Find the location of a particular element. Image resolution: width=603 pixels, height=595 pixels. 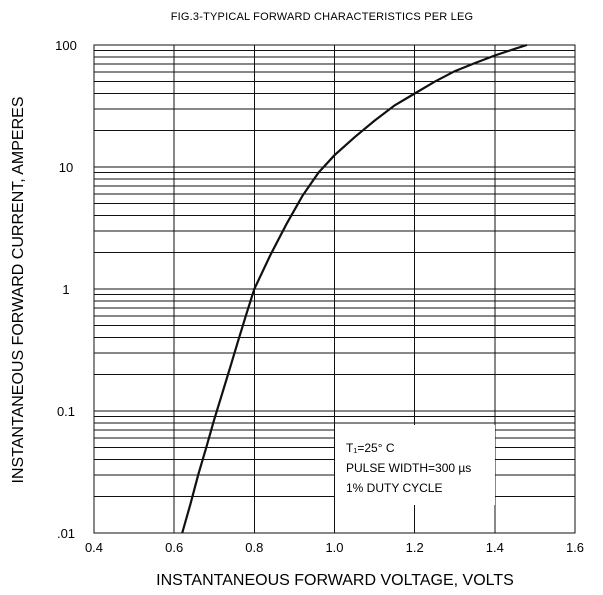

y-tick-label: .01 is located at coordinates (66, 533).